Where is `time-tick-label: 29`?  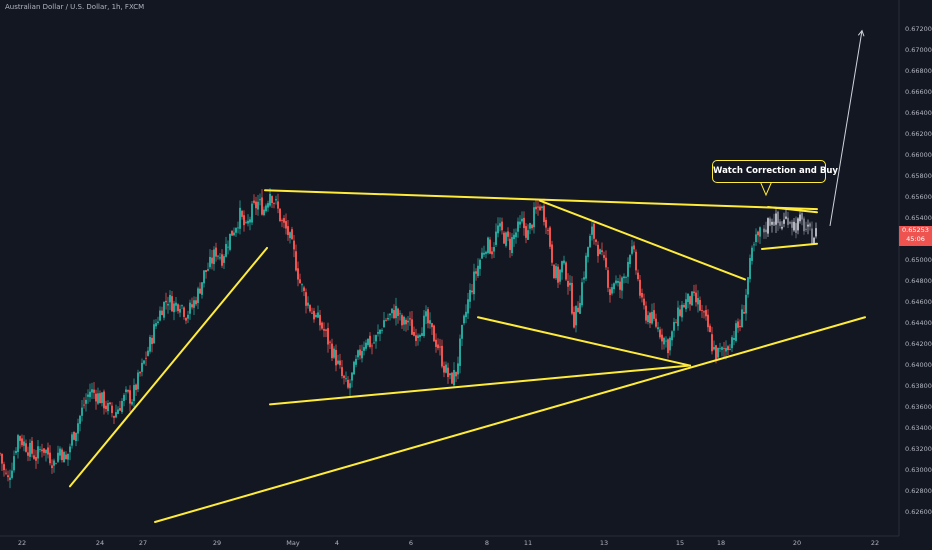
time-tick-label: 29 is located at coordinates (217, 543).